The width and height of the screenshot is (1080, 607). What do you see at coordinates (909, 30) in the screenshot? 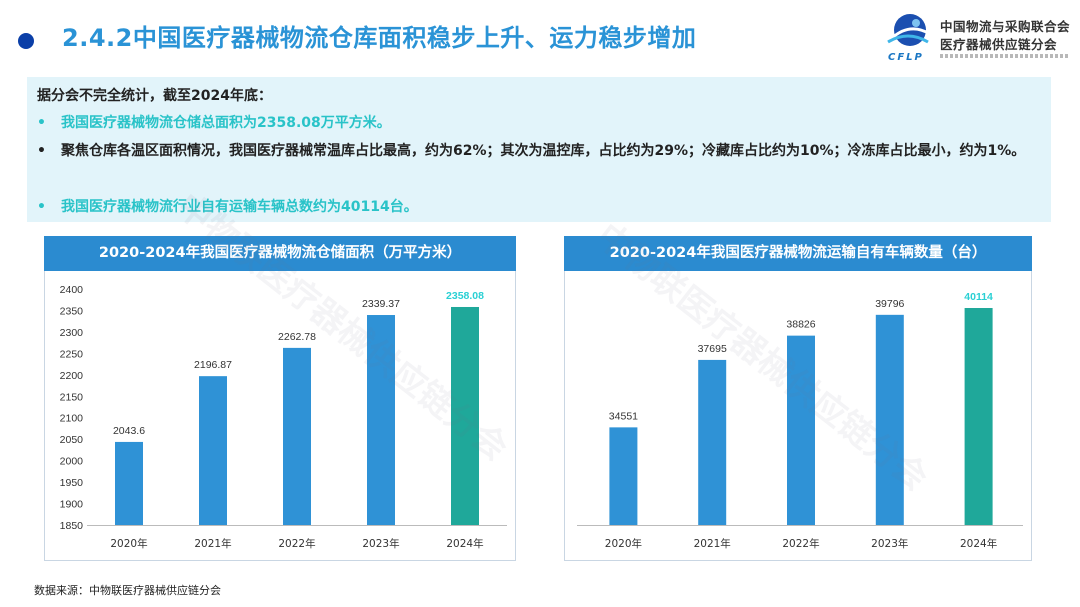
I see `globe-logo-icon` at bounding box center [909, 30].